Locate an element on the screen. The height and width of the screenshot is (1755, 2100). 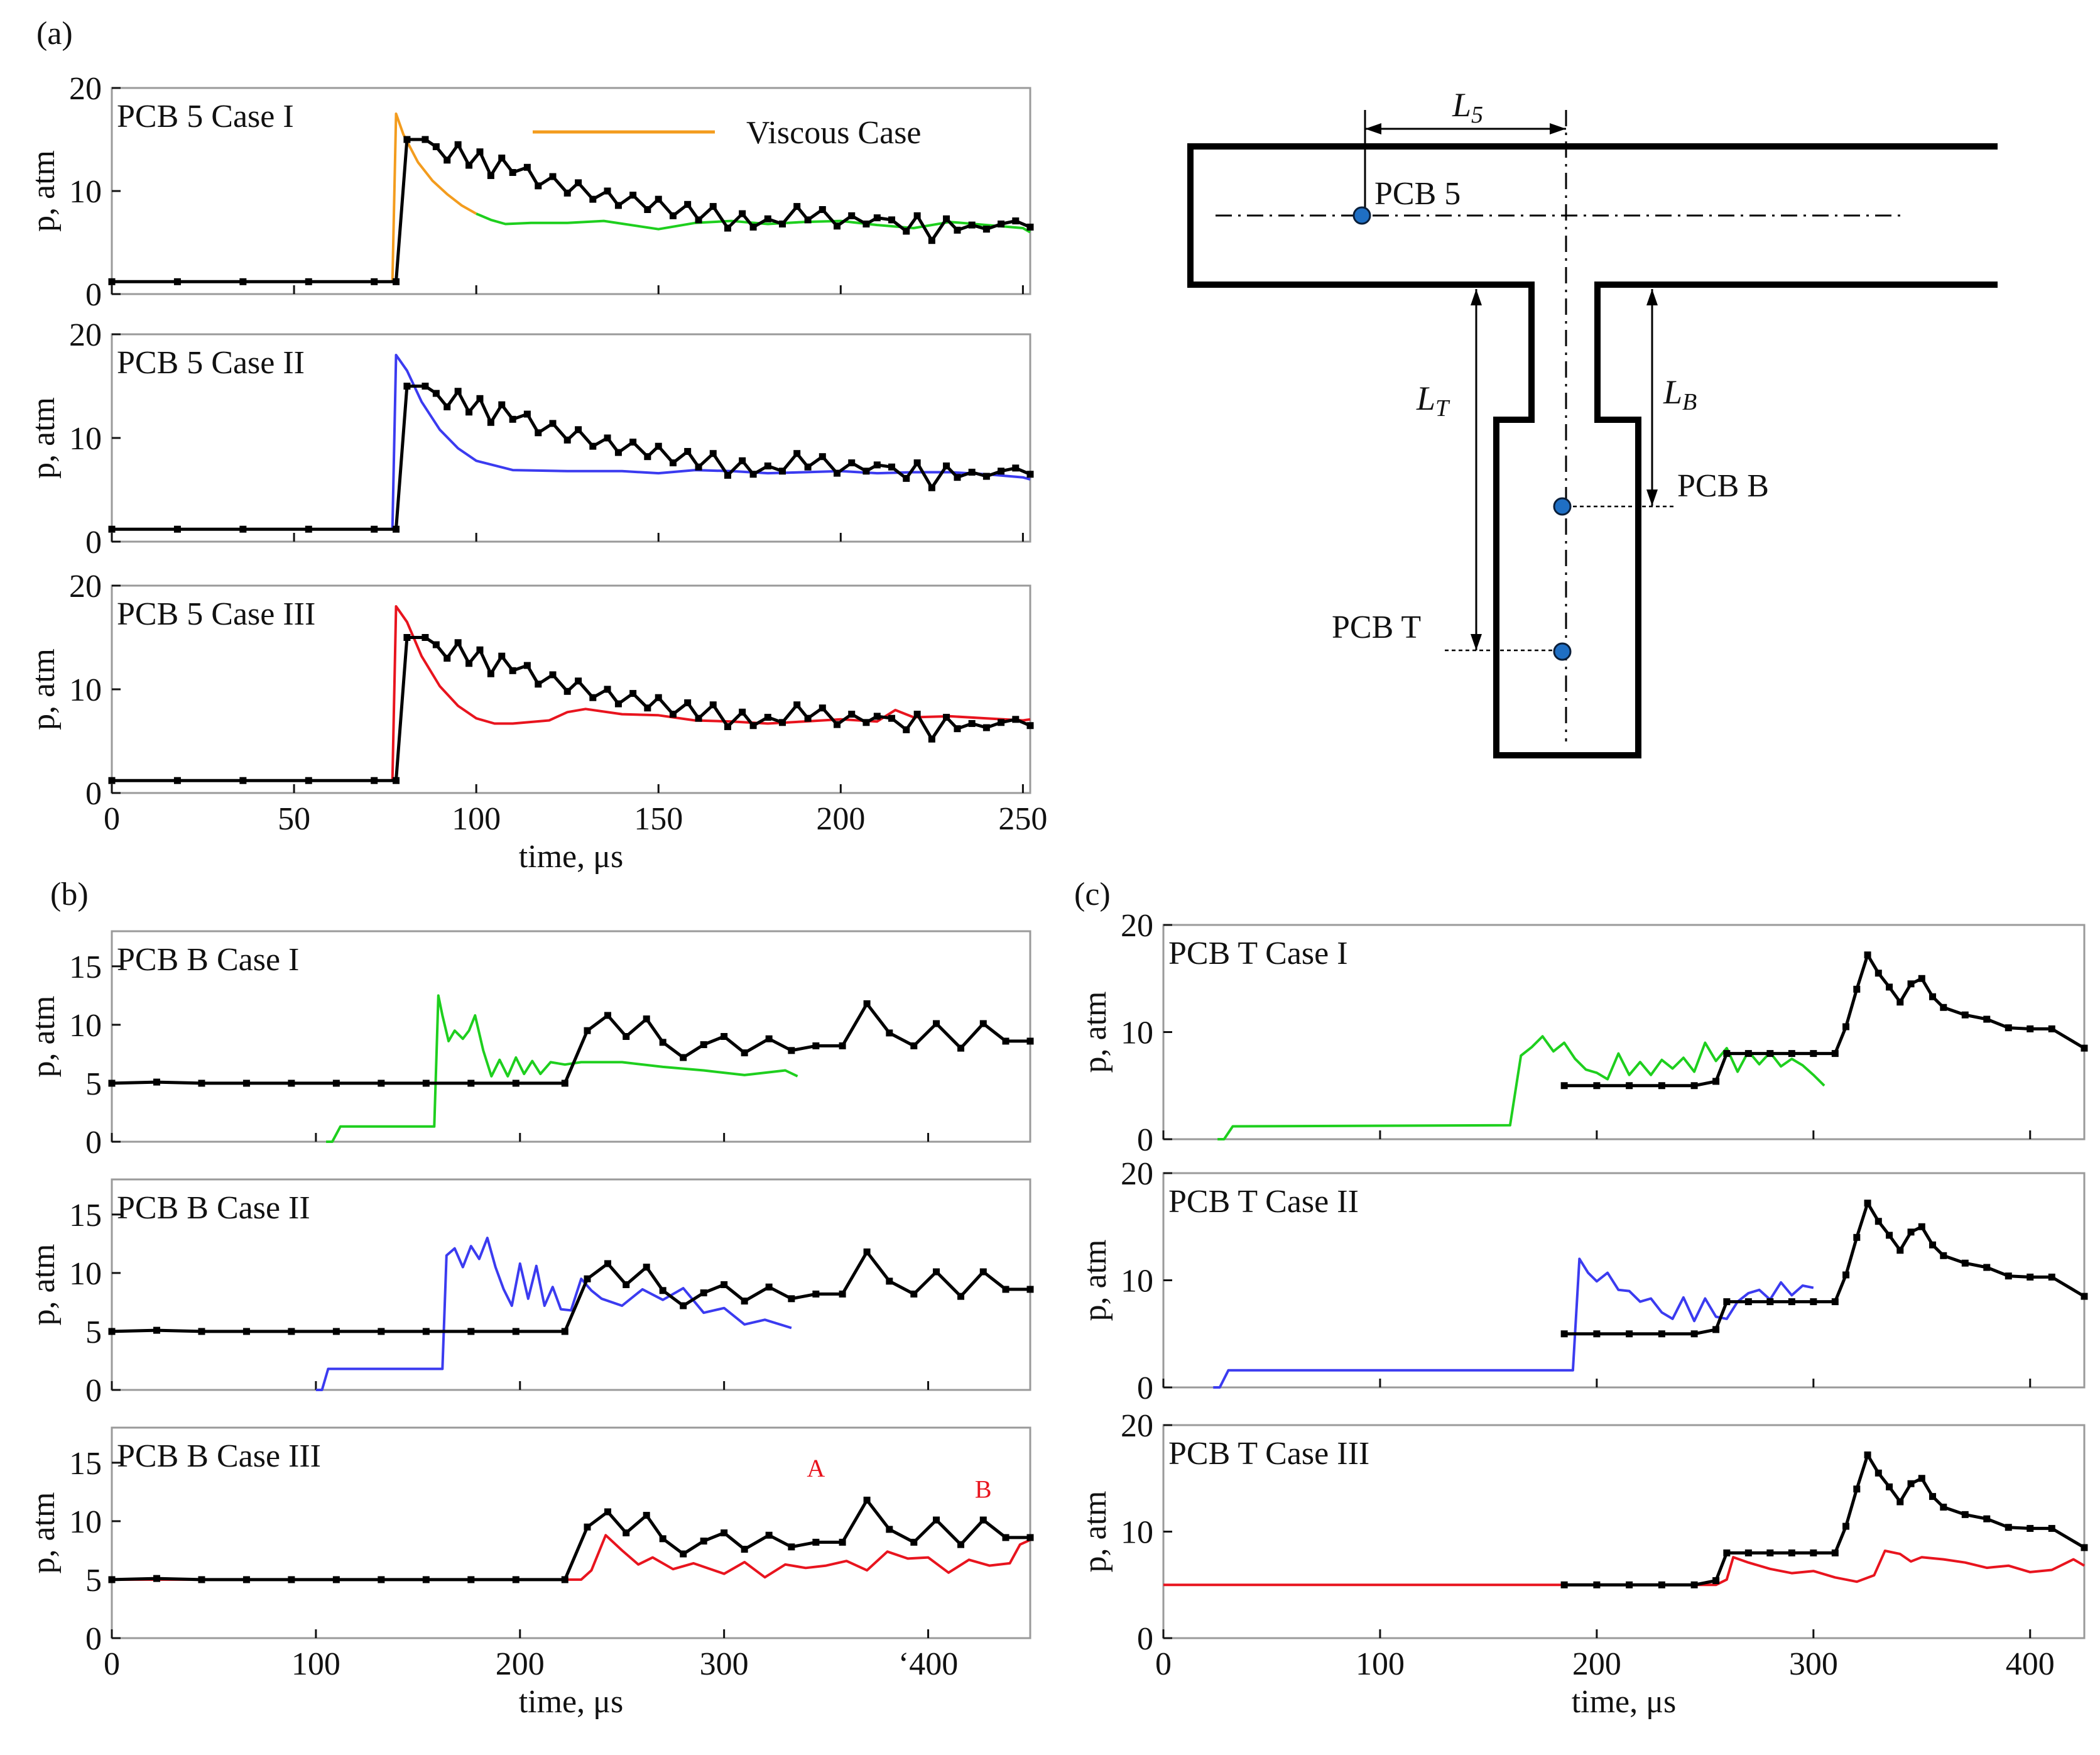
y-tick-label: 5 is located at coordinates (93, 1332).